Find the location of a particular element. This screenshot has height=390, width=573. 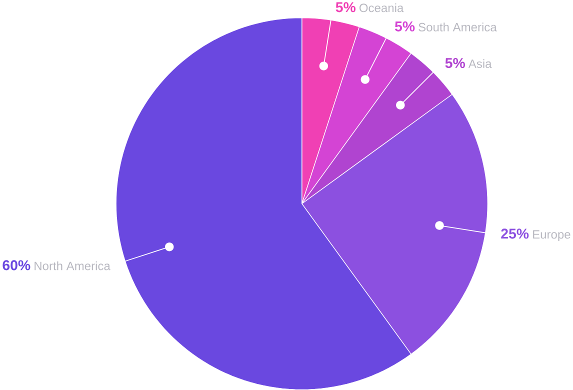

data-label: 25% is located at coordinates (515, 233).